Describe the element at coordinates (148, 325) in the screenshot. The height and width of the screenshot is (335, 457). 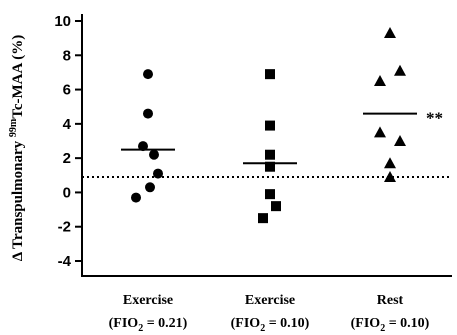
I see `category-label-line2: (FIO2 = 0.21)` at that location.